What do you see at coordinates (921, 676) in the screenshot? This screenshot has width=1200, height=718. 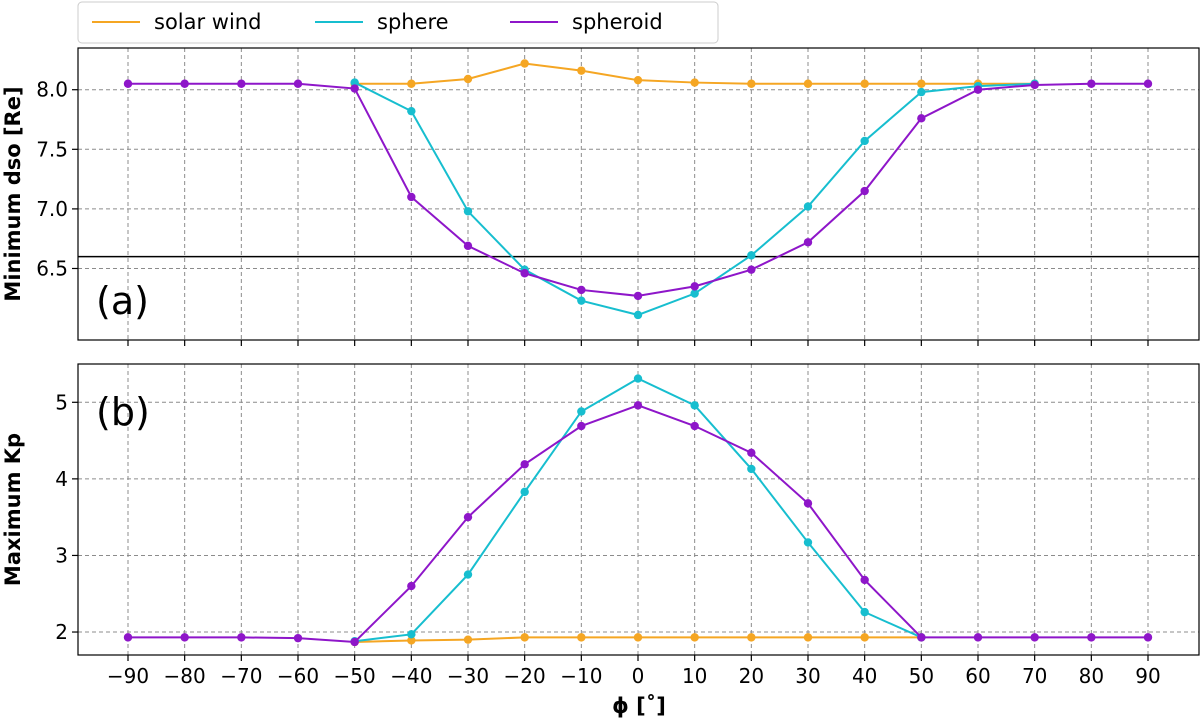 I see `x-tick-label-14: 50` at bounding box center [921, 676].